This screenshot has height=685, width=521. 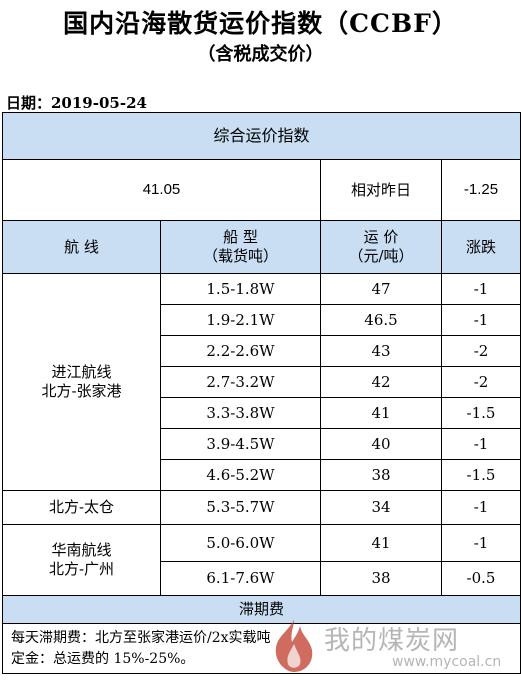 What do you see at coordinates (381, 320) in the screenshot?
I see `price-cell: 46.5` at bounding box center [381, 320].